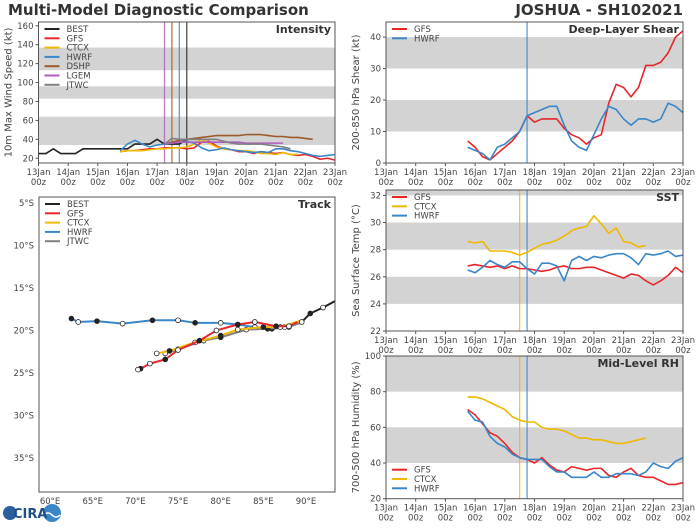  What do you see at coordinates (24, 331) in the screenshot?
I see `y-tick-label: 20°S` at bounding box center [24, 331].